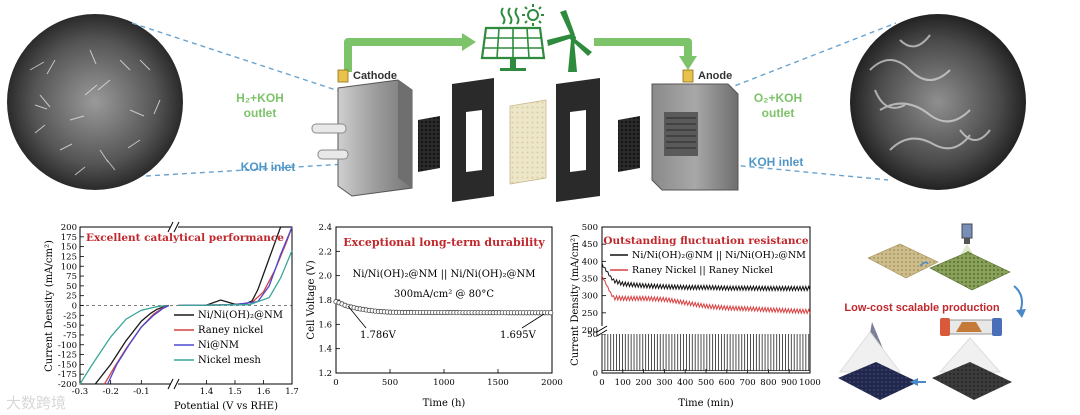 Image resolution: width=1080 pixels, height=415 pixels. Describe the element at coordinates (95, 102) in the screenshot. I see `sem-image-left` at that location.